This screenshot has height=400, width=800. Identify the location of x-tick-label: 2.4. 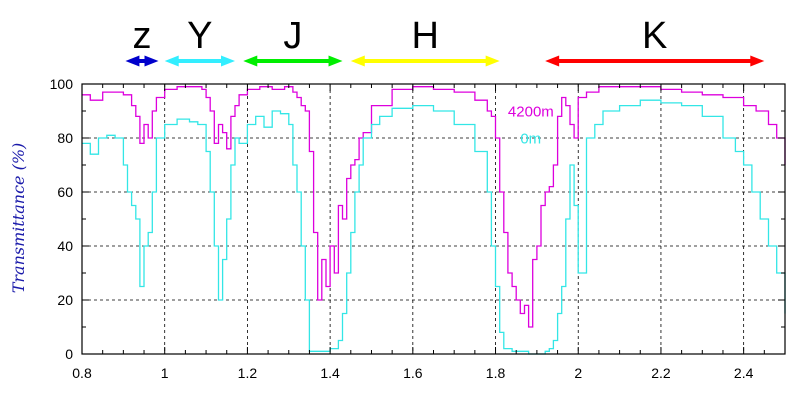
(744, 373).